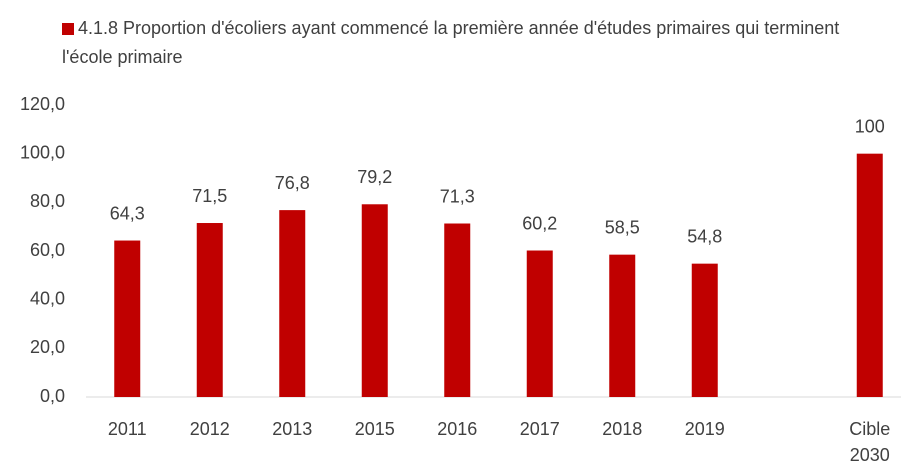 This screenshot has width=911, height=465. What do you see at coordinates (292, 183) in the screenshot?
I see `data-label: 76,8` at bounding box center [292, 183].